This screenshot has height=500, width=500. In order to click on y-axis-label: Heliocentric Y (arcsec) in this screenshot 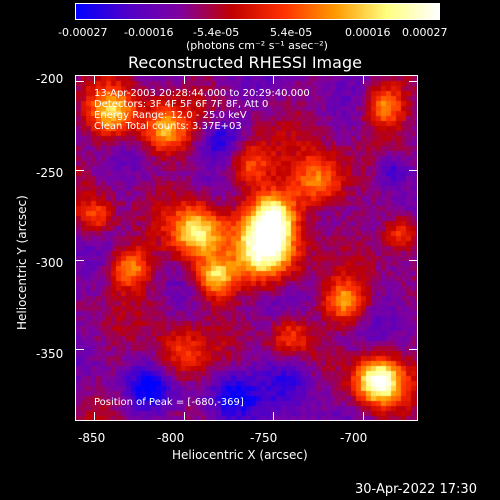, I will do `click(22, 262)`.